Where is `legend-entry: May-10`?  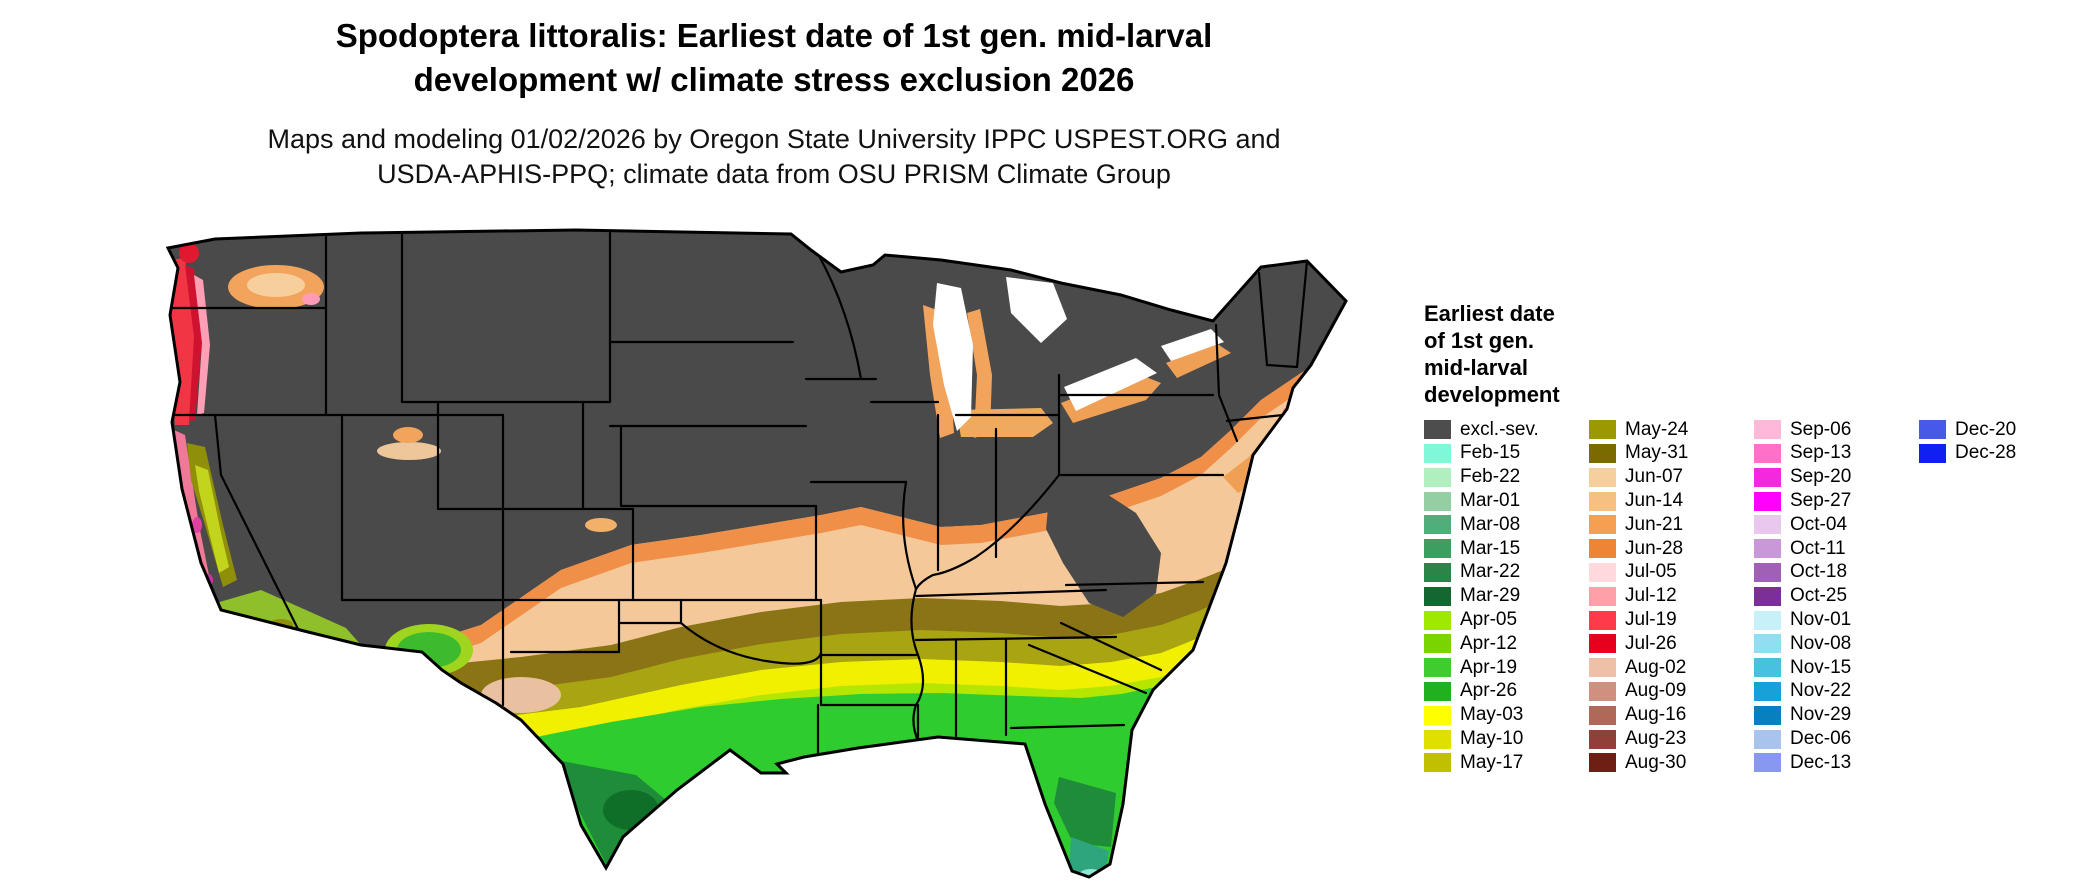
legend-entry: May-10 is located at coordinates (1506, 738).